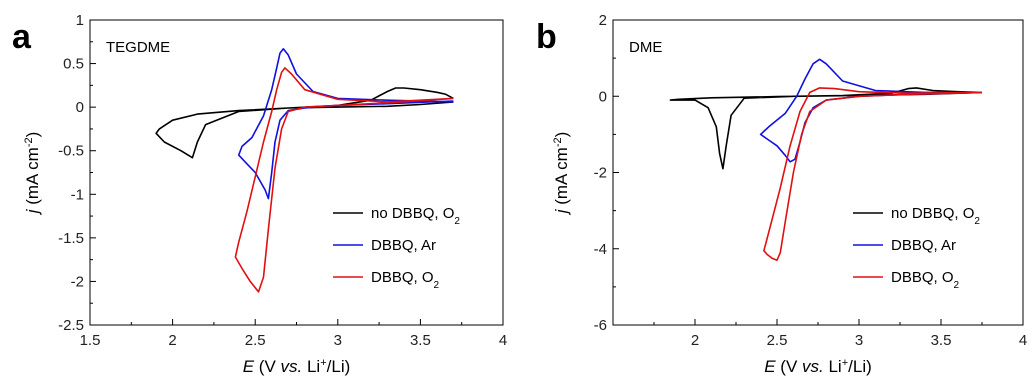  Describe the element at coordinates (71, 238) in the screenshot. I see `y-tick-label: -1.5` at that location.